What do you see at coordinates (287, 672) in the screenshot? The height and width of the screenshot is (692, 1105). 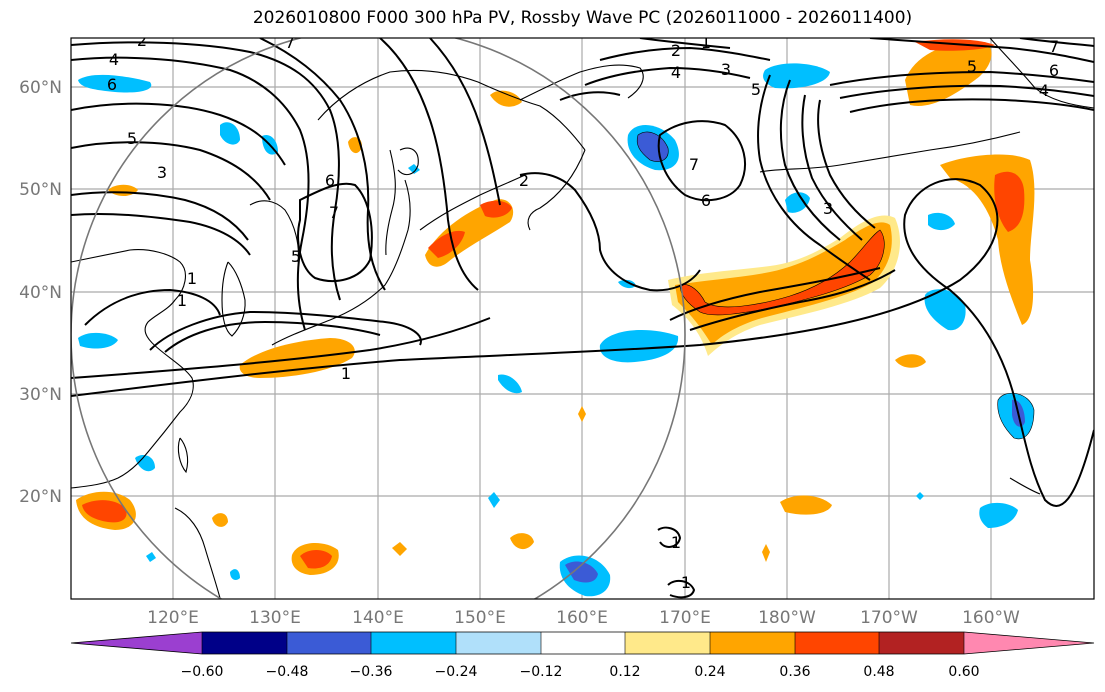 I see `colorbar-tick: −0.48` at bounding box center [287, 672].